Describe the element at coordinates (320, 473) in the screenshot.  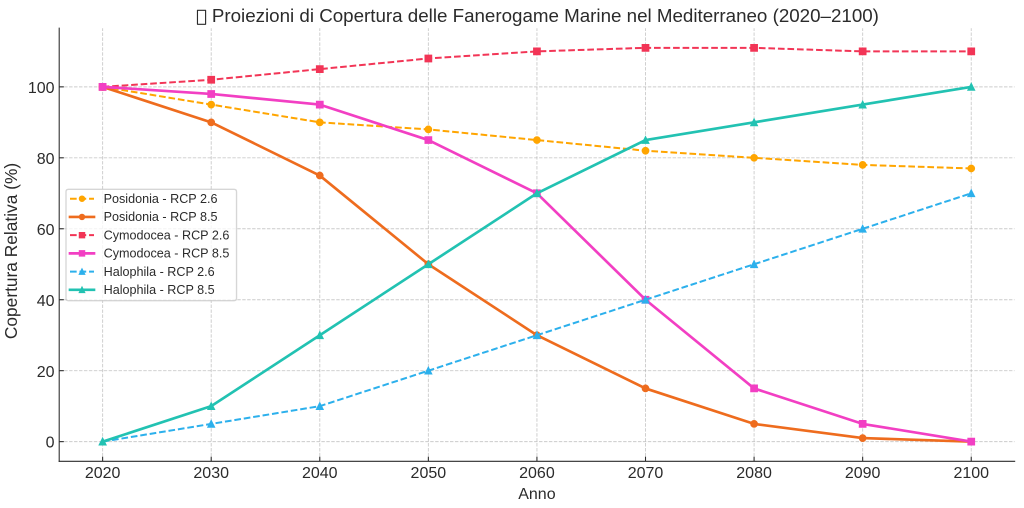
I see `svg-text: 2040` at that location.